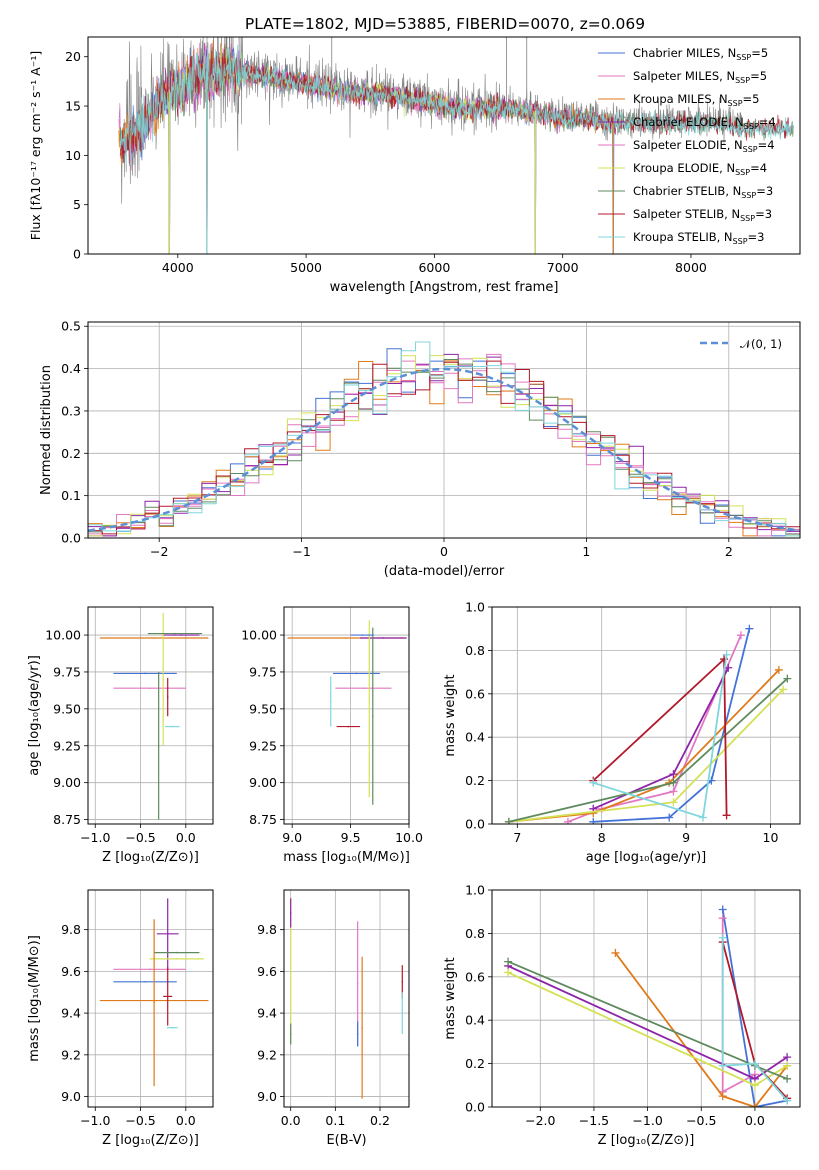  Describe the element at coordinates (683, 237) in the screenshot. I see `legend-label: Kroupa STELIB, N` at that location.